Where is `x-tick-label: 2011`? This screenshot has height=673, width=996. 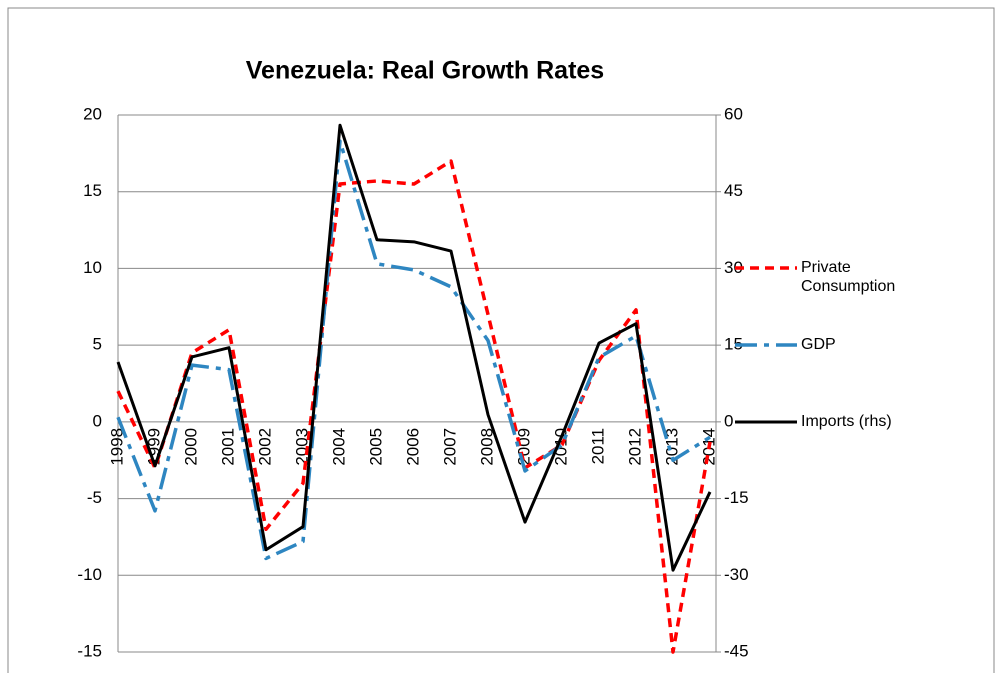
x-tick-label: 2011 is located at coordinates (597, 446).